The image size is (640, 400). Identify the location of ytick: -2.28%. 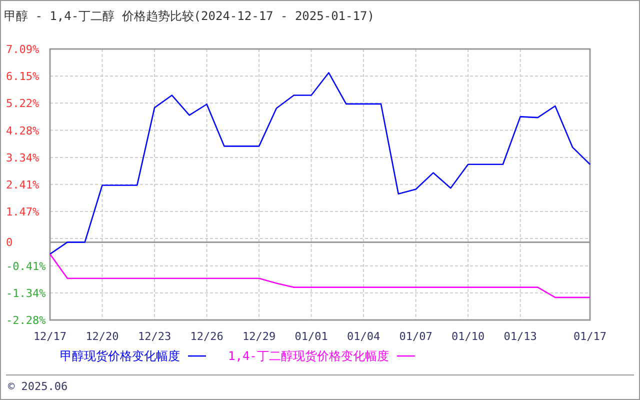
(26, 320).